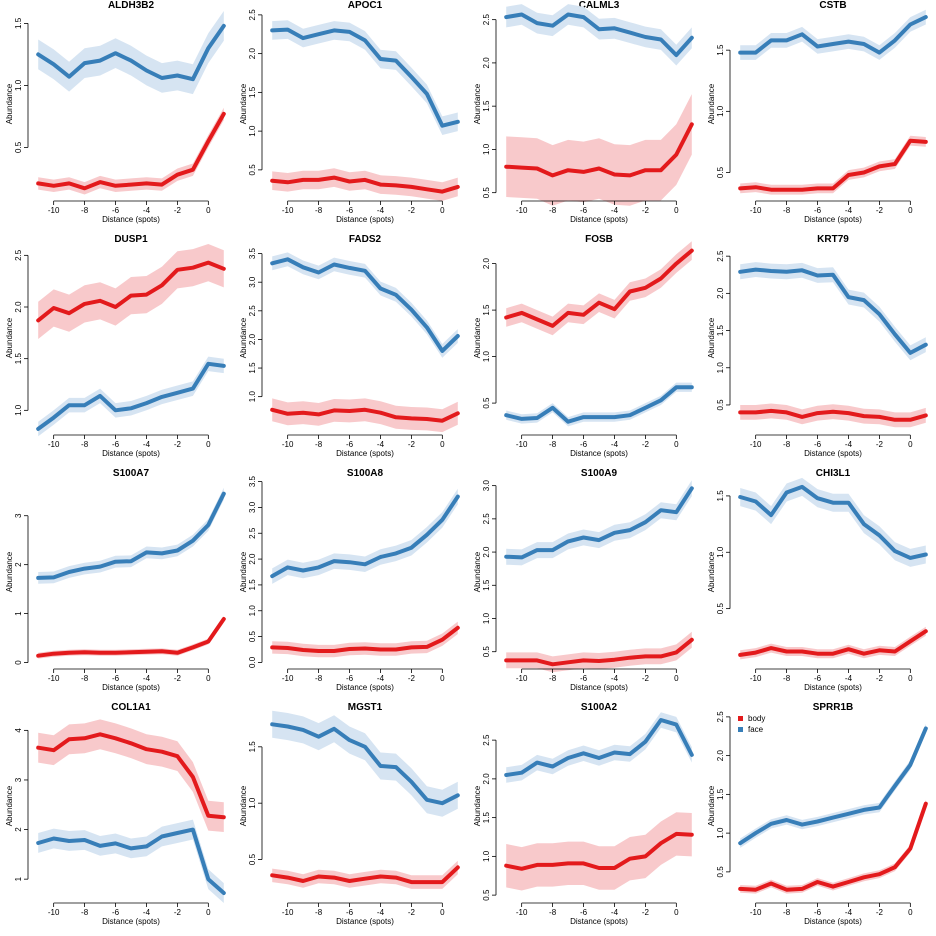 The image size is (936, 936). Describe the element at coordinates (365, 473) in the screenshot. I see `panel-title: S100A8` at that location.